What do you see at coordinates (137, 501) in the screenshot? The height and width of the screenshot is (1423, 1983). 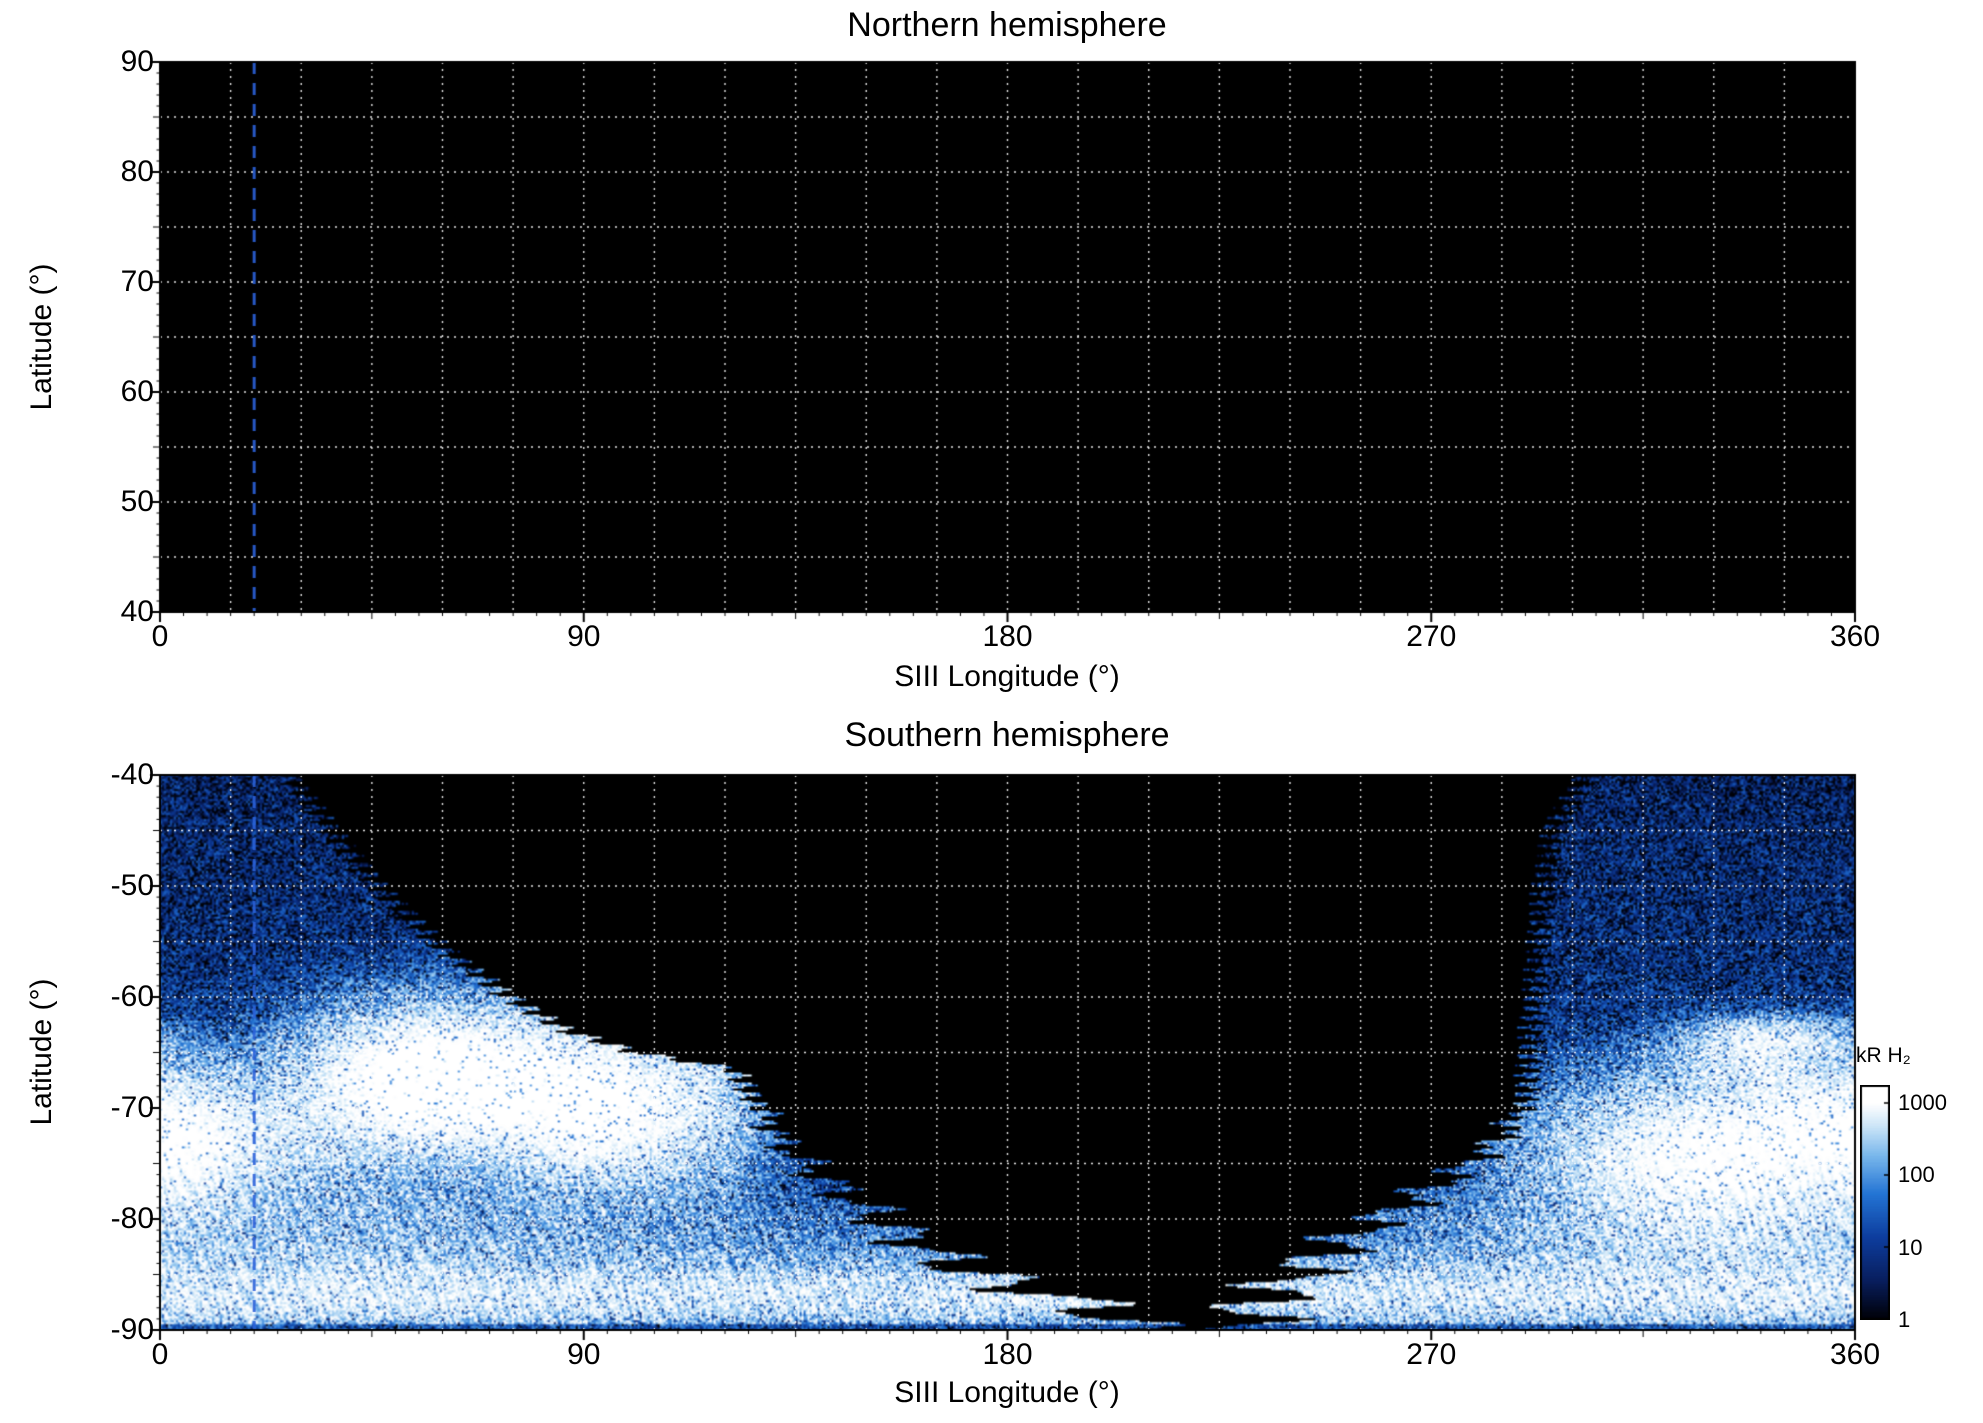 I see `y-tick-label: 50` at bounding box center [137, 501].